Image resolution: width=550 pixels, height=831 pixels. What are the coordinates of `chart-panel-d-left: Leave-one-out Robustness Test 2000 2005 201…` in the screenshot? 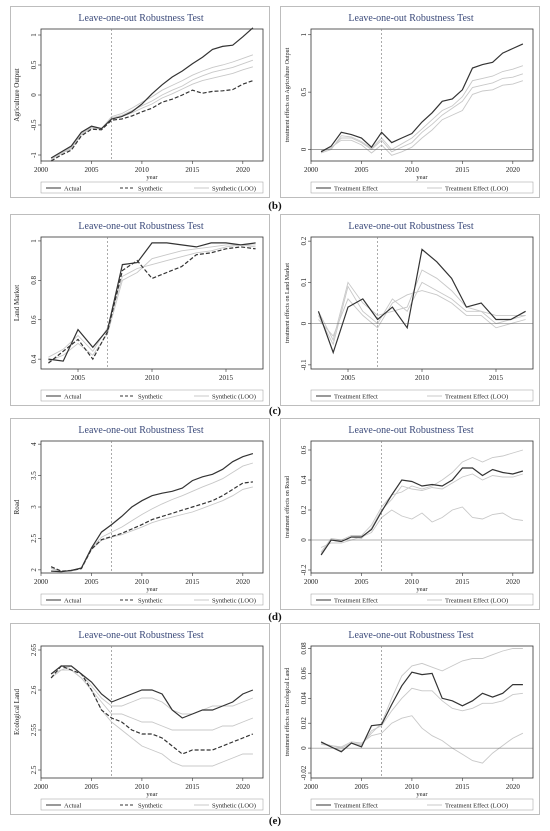 It's located at (140, 514).